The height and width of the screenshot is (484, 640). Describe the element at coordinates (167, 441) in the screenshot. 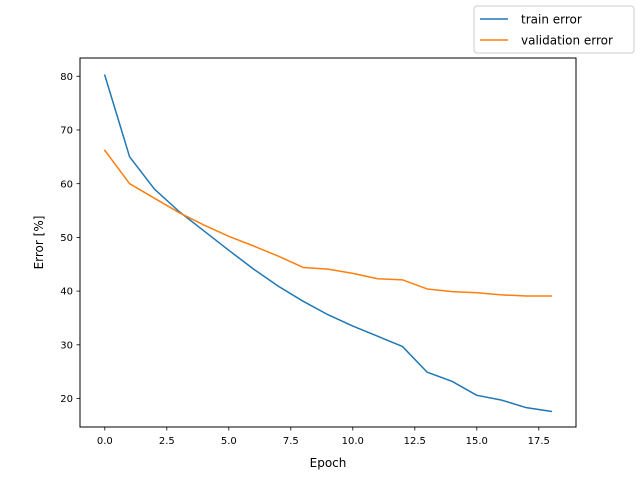

I see `x-tick-label: 2.5` at that location.